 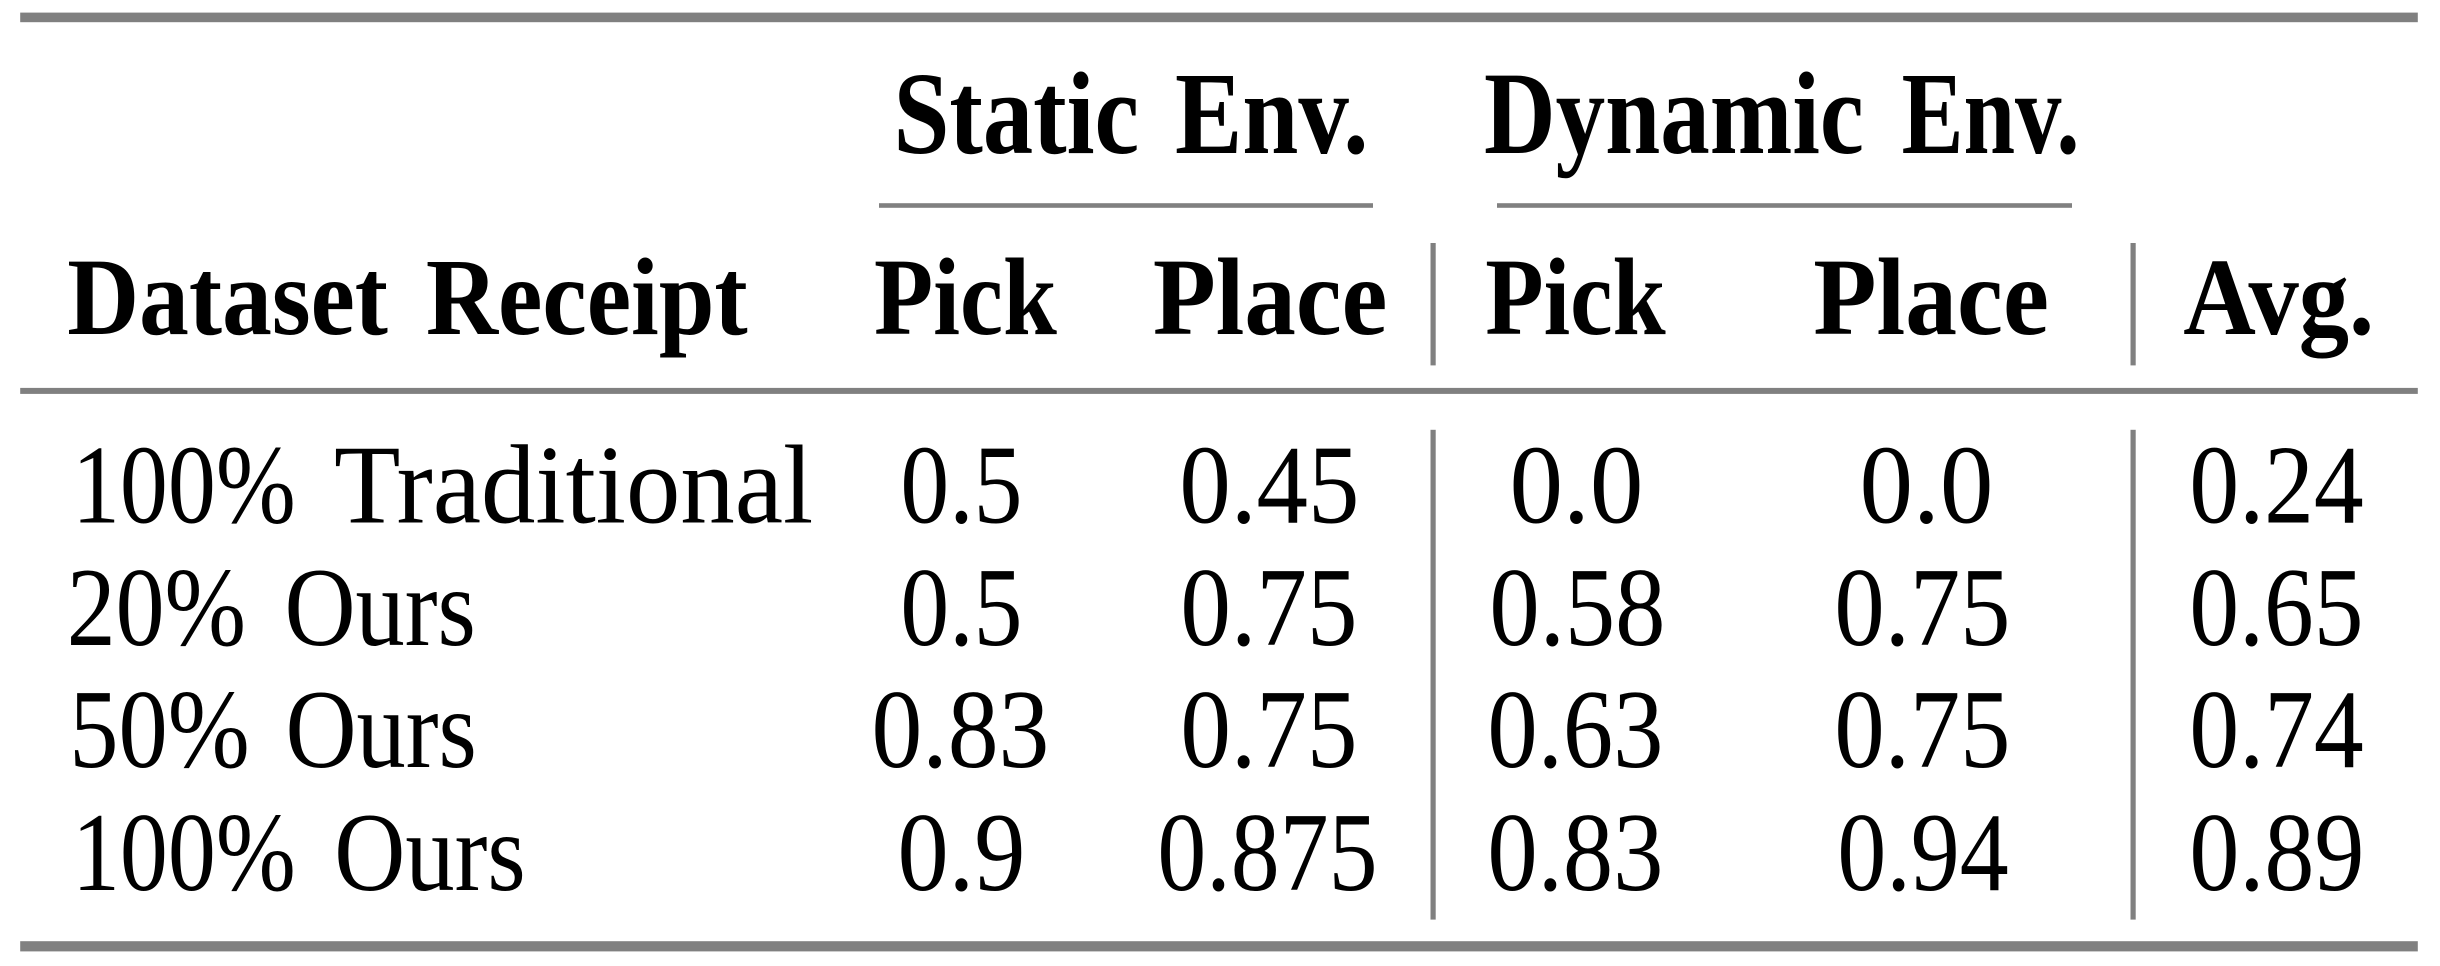 What do you see at coordinates (156, 608) in the screenshot?
I see `svg-text: 20%` at bounding box center [156, 608].